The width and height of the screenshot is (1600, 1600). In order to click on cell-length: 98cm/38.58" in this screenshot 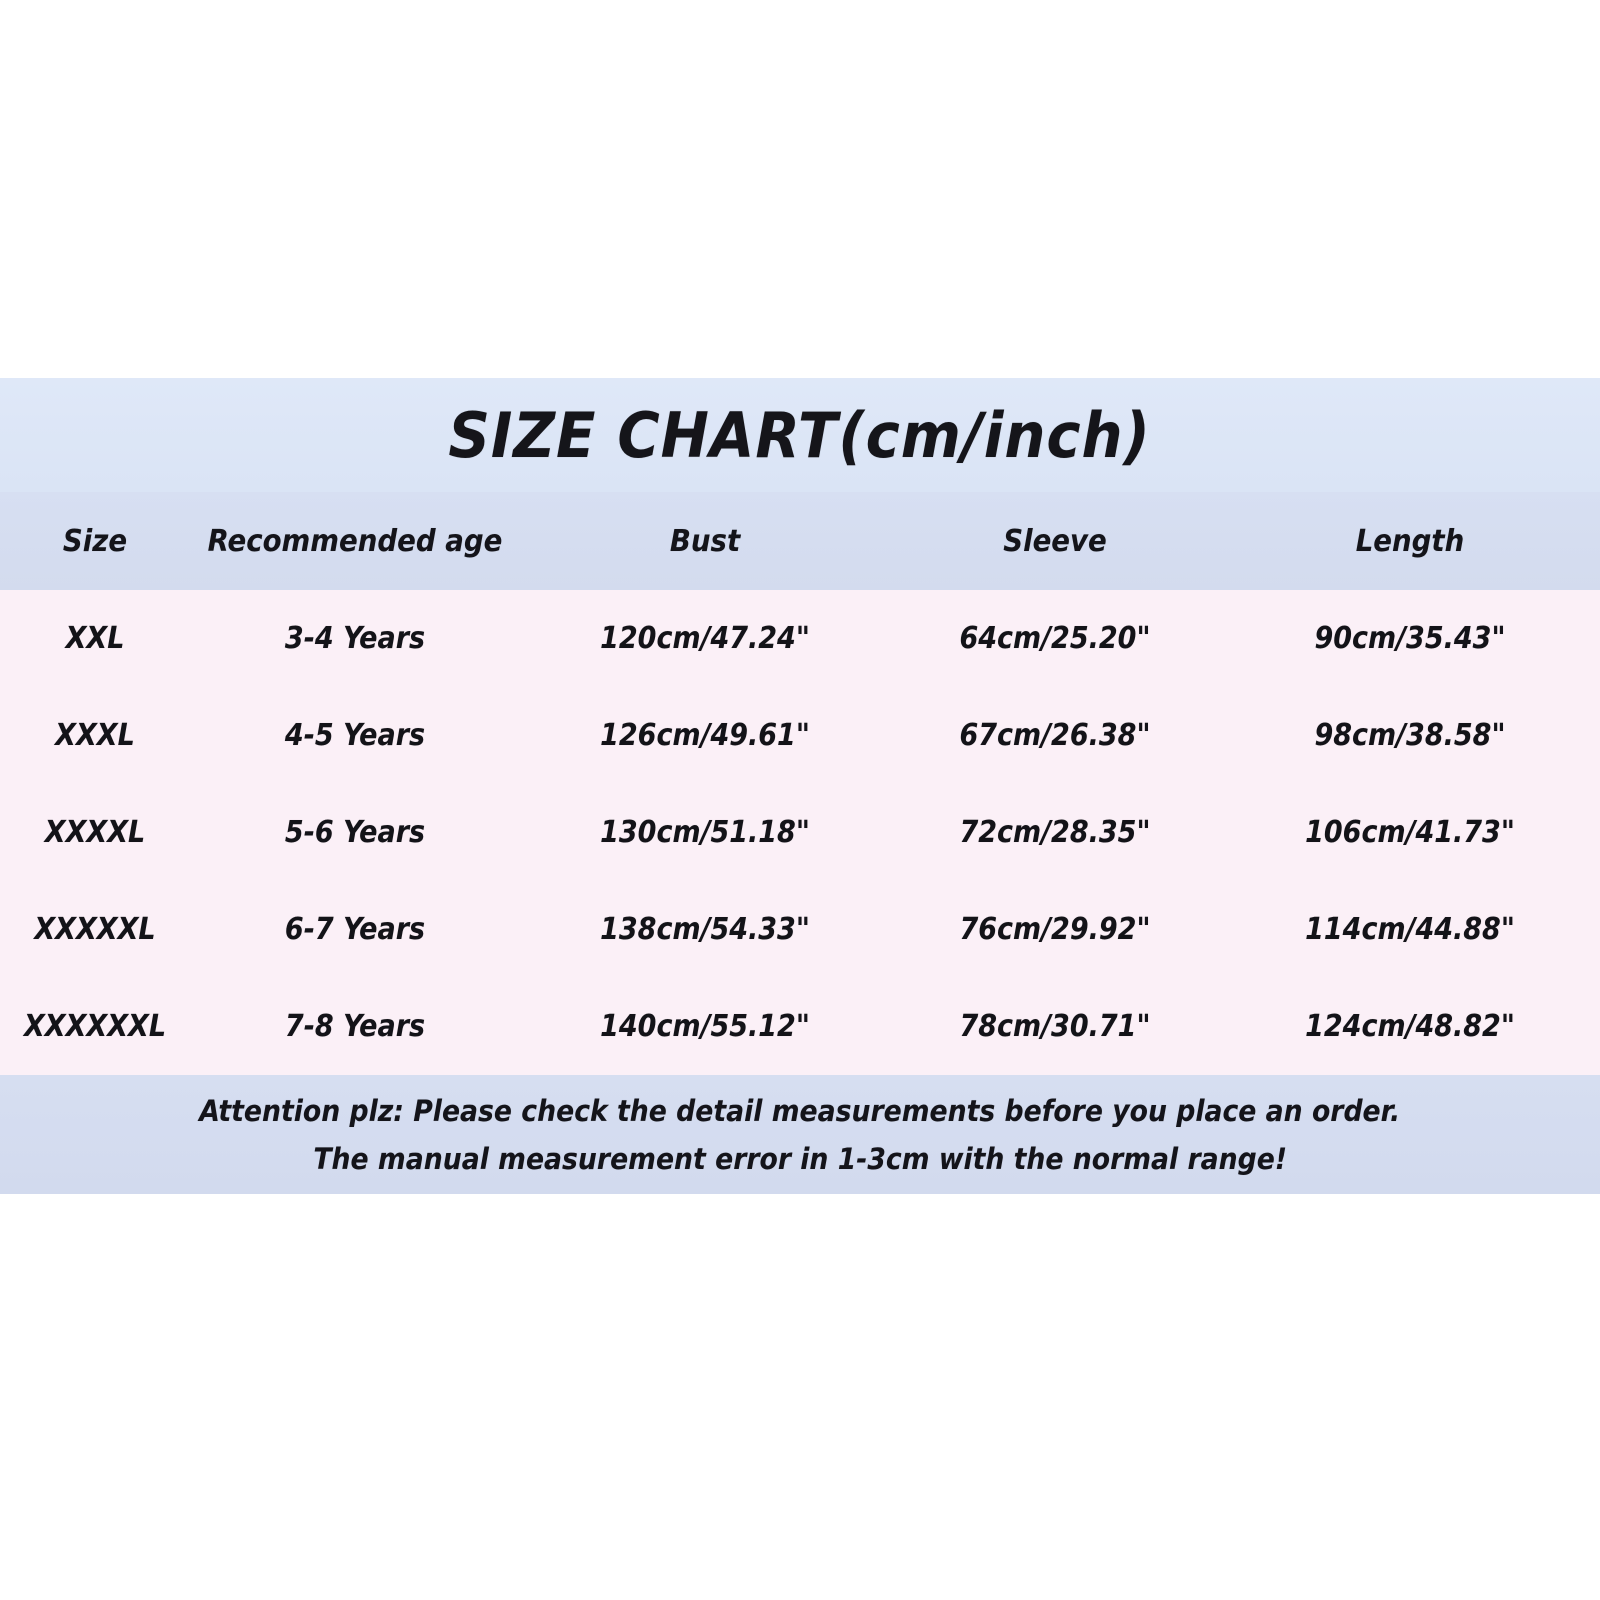, I will do `click(1410, 735)`.